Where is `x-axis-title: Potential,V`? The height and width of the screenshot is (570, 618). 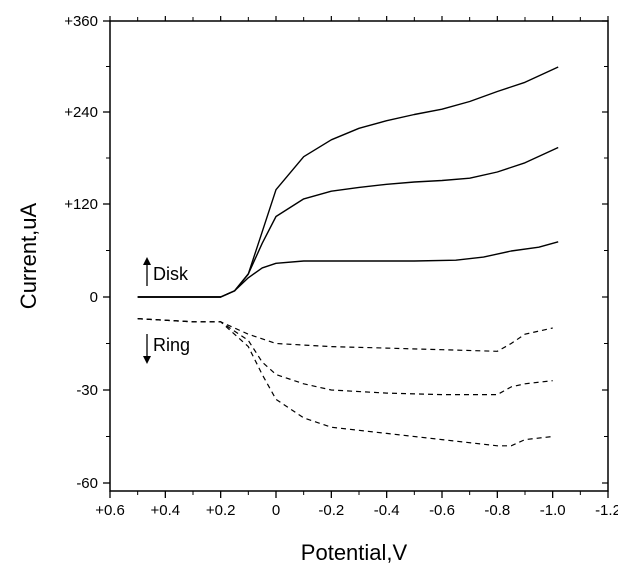
x-axis-title: Potential,V is located at coordinates (354, 552).